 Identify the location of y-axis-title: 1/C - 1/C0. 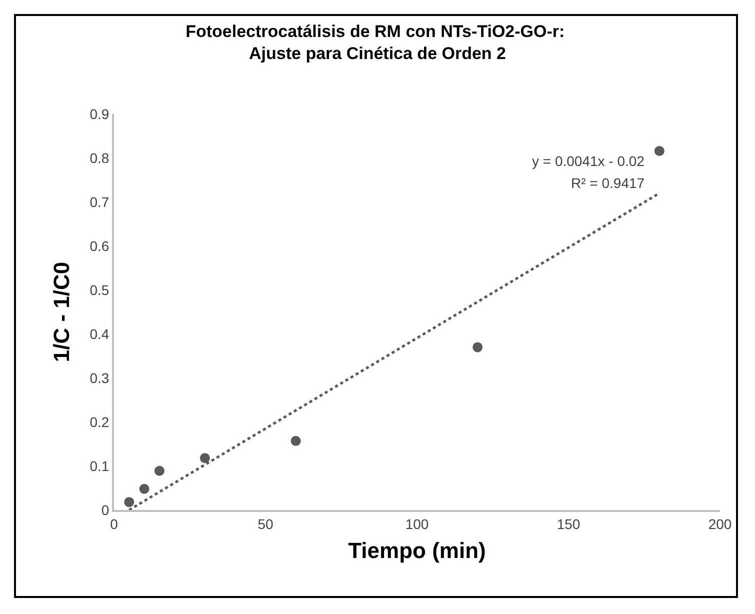
(61, 312).